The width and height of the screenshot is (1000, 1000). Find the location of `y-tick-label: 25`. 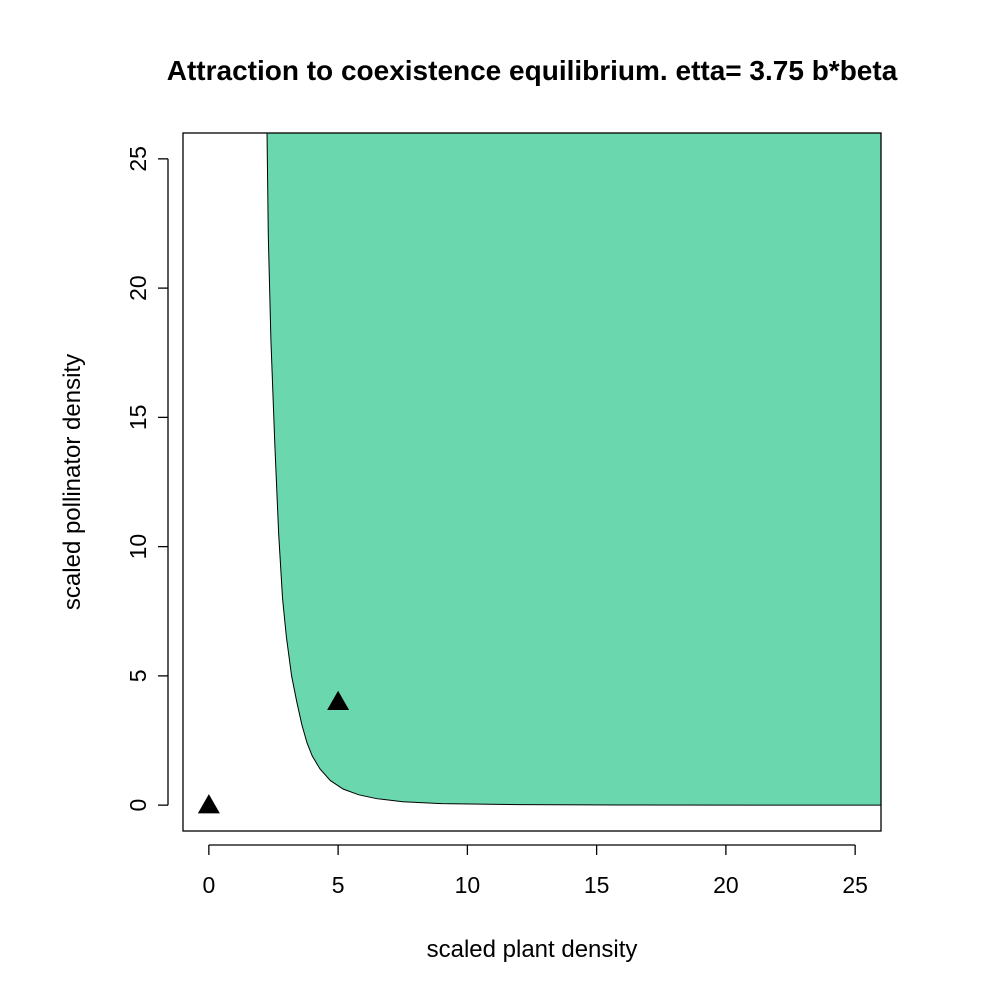

y-tick-label: 25 is located at coordinates (138, 159).